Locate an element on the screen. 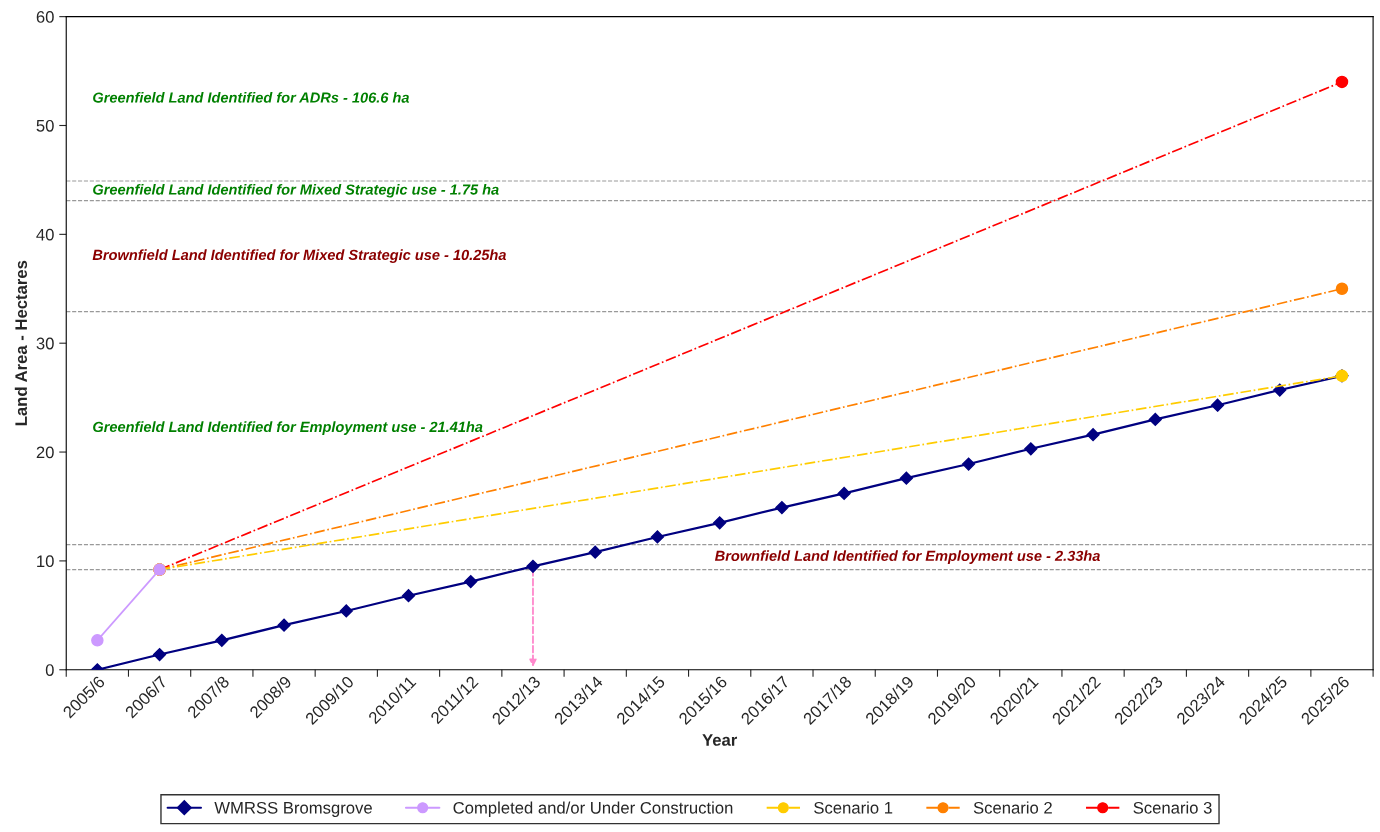 Image resolution: width=1380 pixels, height=832 pixels. annotation: Brownfield Land Identified for Mixed Strategic use - 10.25ha is located at coordinates (299, 256).